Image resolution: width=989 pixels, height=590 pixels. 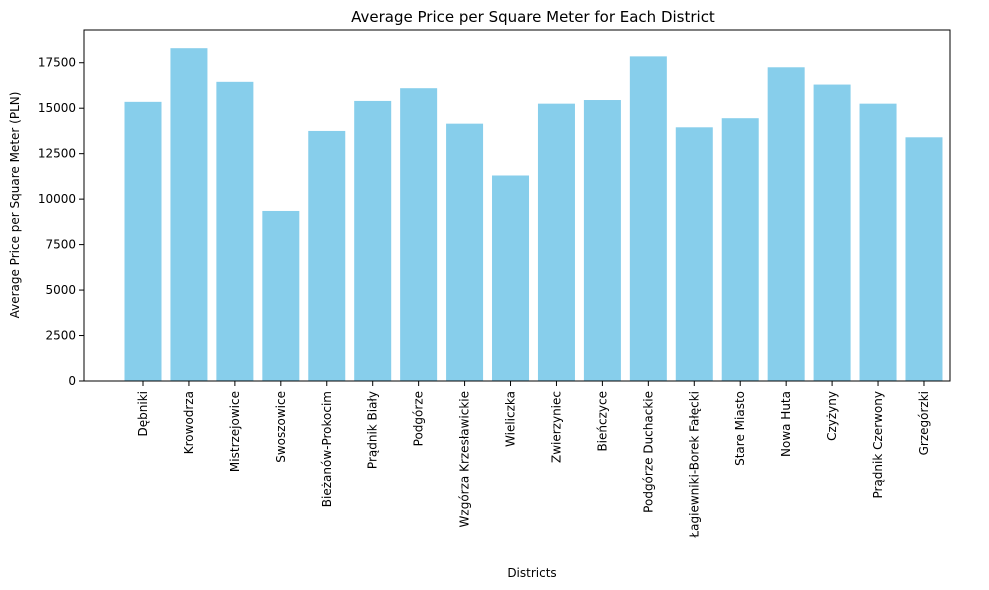 I want to click on y-tick-label: 0, so click(x=72, y=381).